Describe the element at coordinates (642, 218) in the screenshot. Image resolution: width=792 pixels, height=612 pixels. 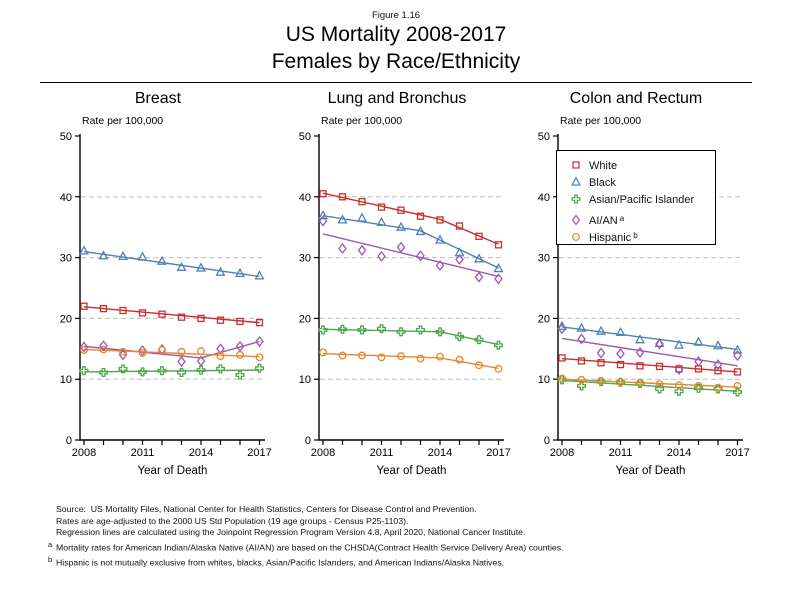
I see `legend-item-ai-an: AI/AN a` at that location.